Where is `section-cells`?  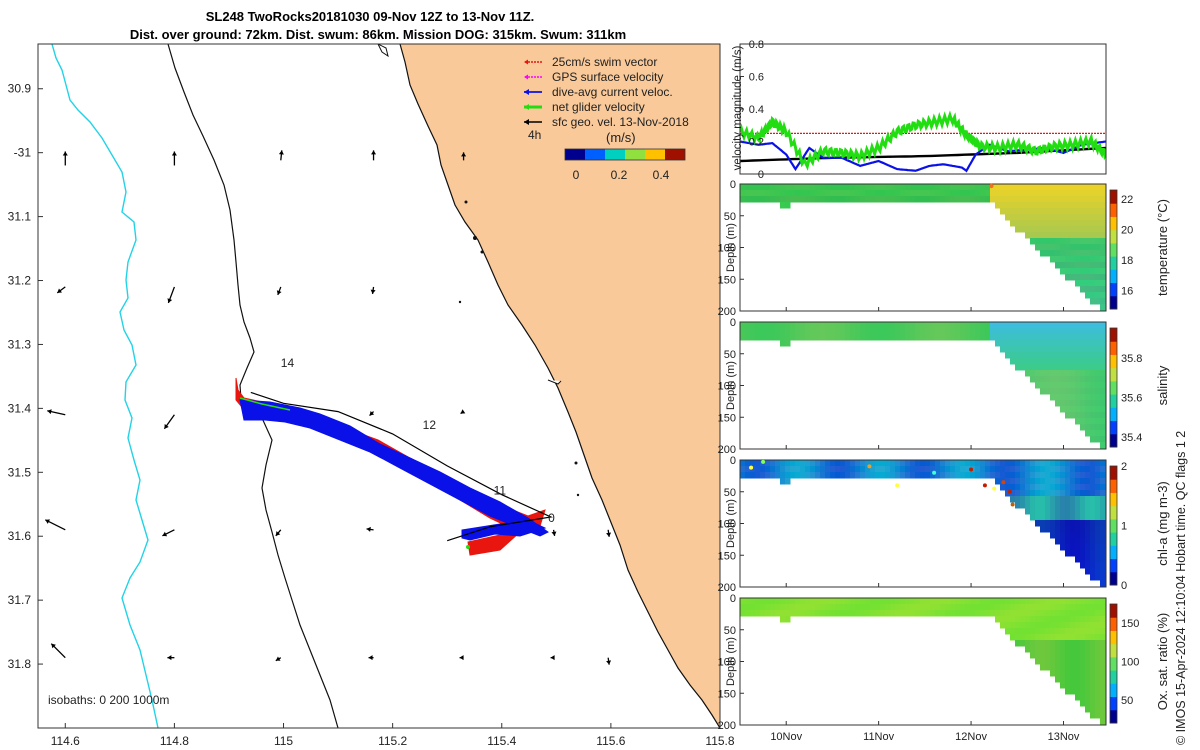 section-cells is located at coordinates (923, 247).